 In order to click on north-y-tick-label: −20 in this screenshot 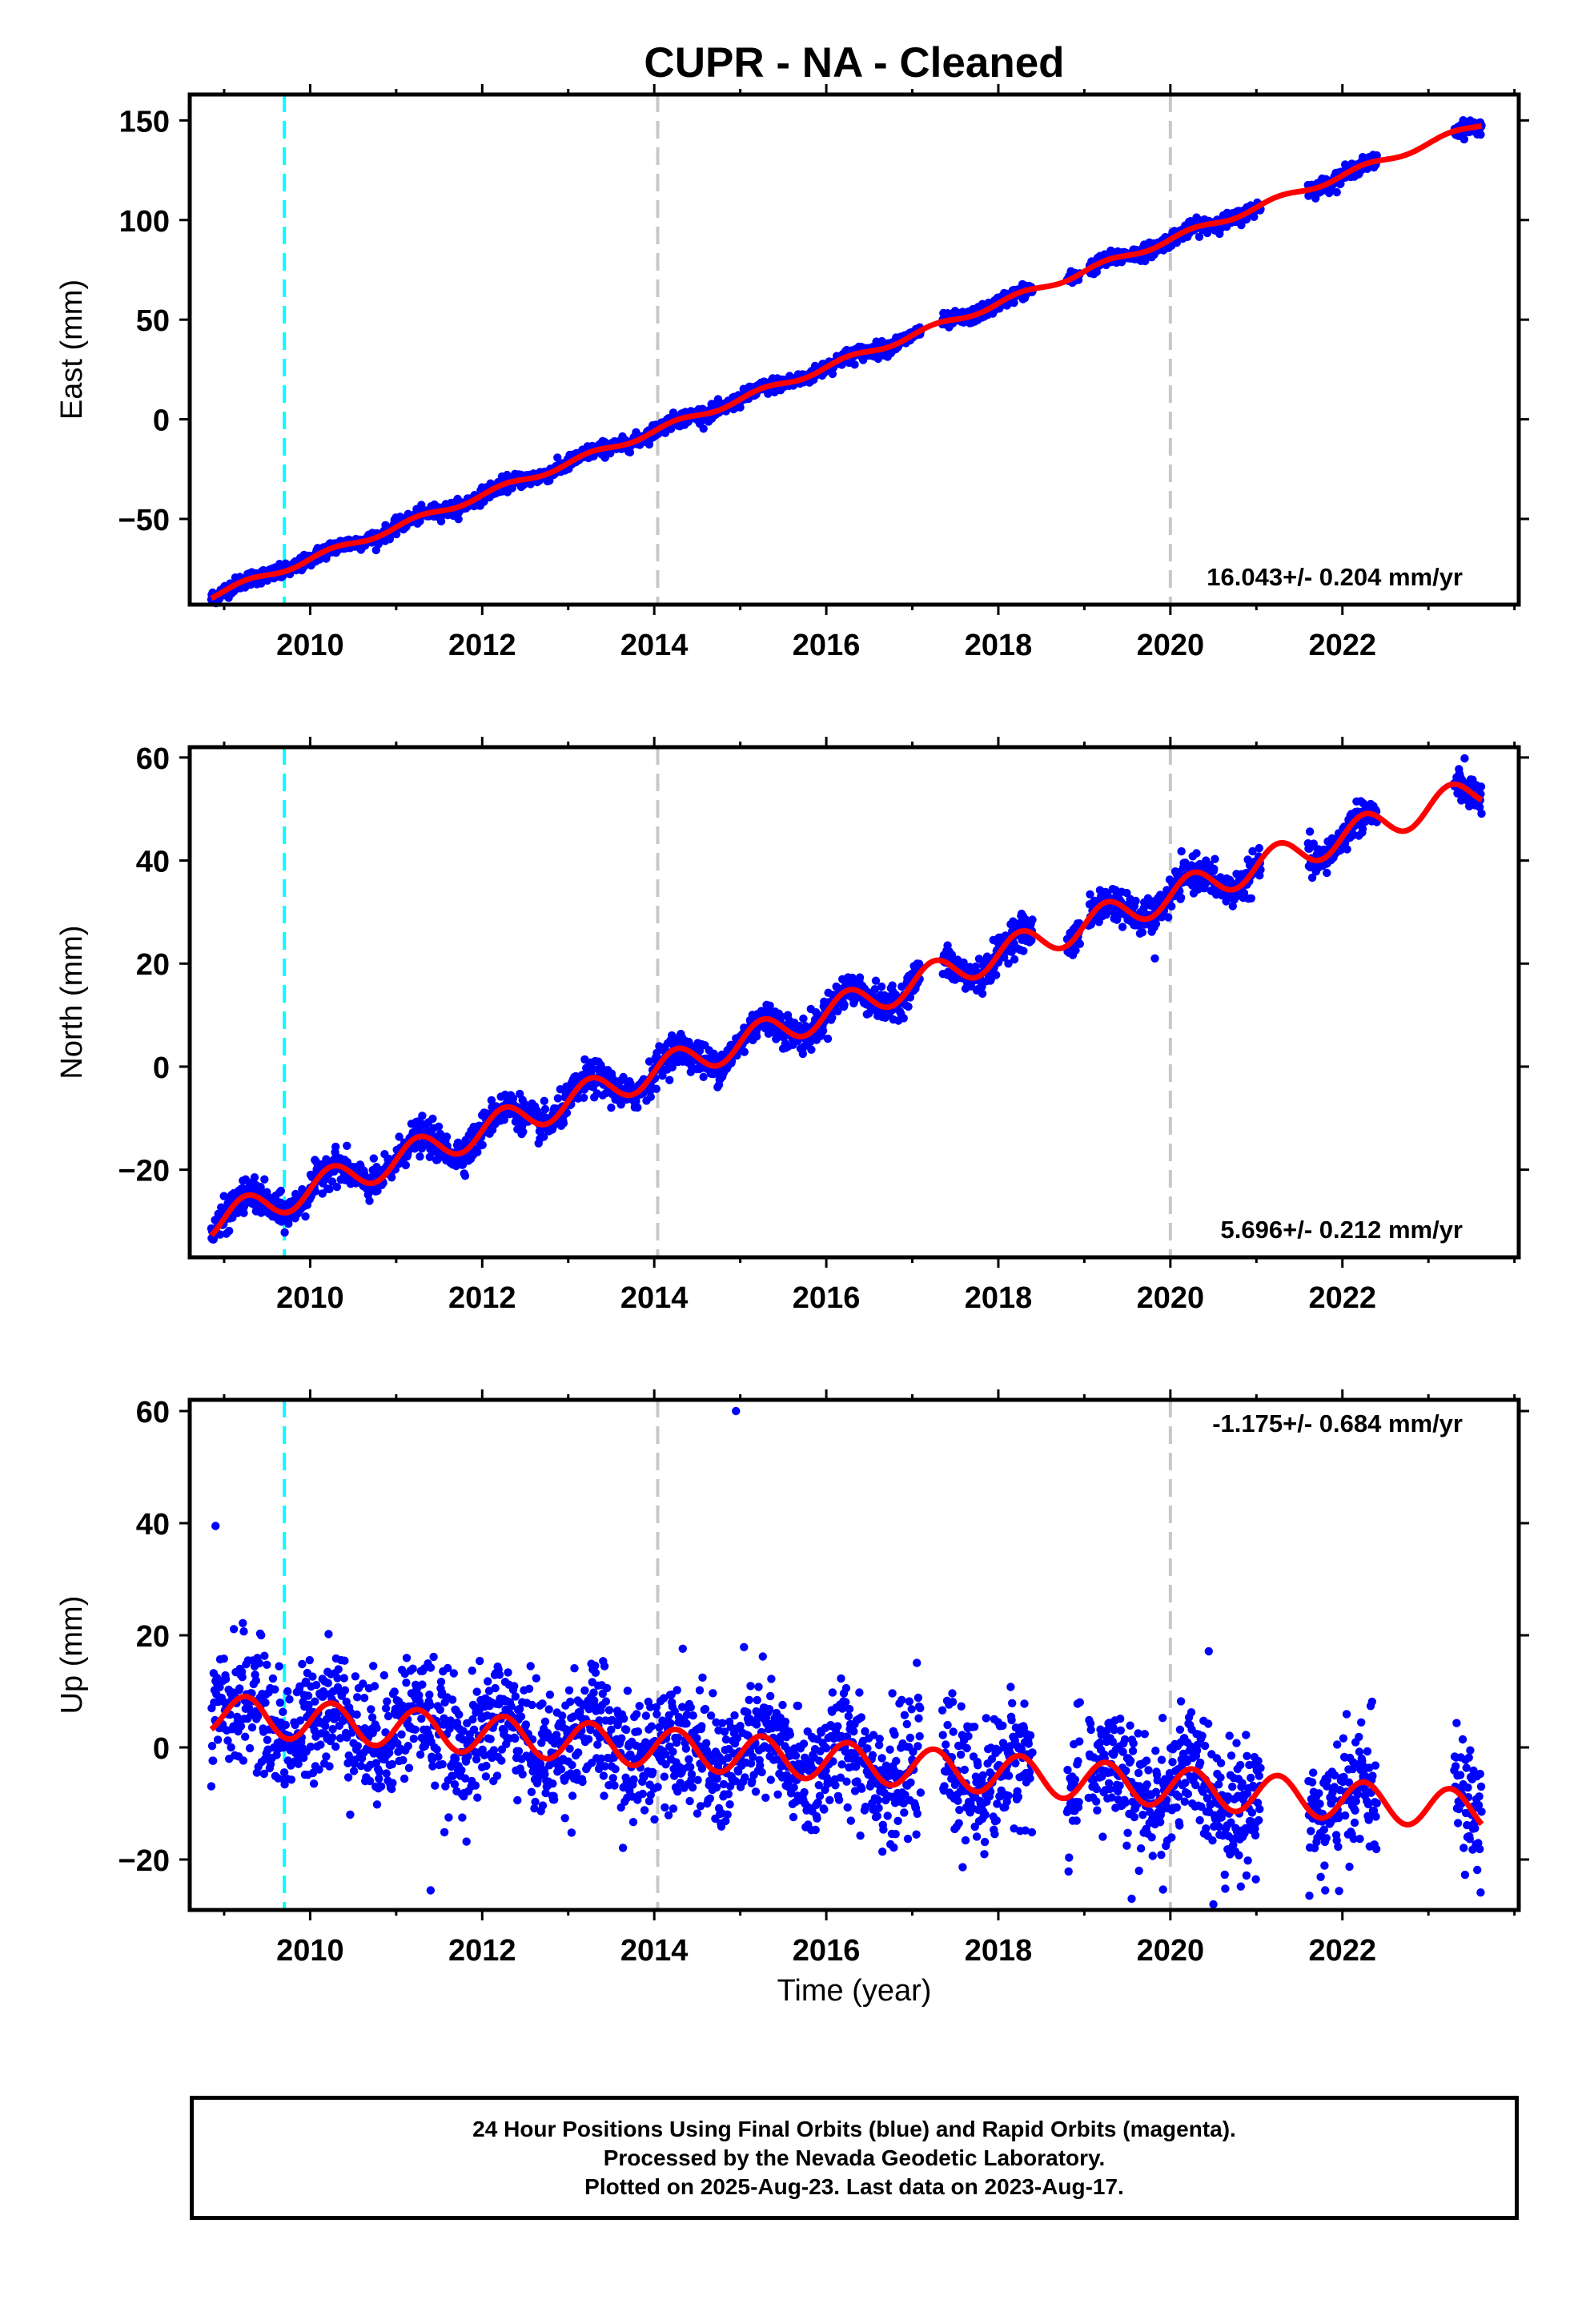, I will do `click(144, 1171)`.